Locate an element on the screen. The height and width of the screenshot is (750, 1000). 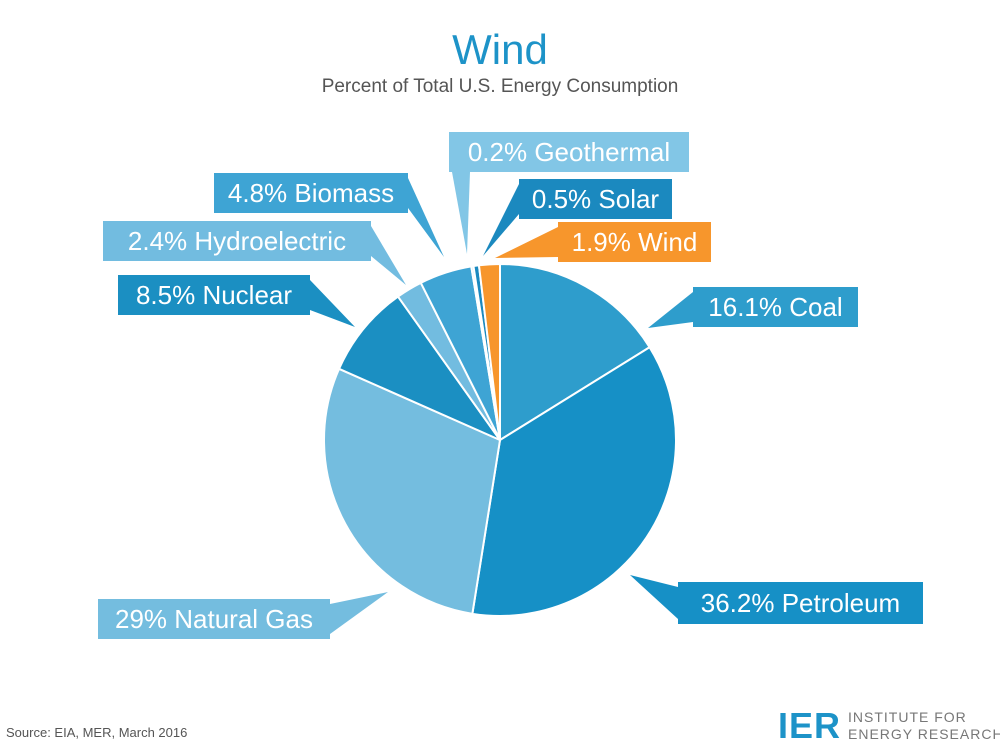
data-label-hydroelectric: 2.4% Hydroelectric is located at coordinates (254, 253).